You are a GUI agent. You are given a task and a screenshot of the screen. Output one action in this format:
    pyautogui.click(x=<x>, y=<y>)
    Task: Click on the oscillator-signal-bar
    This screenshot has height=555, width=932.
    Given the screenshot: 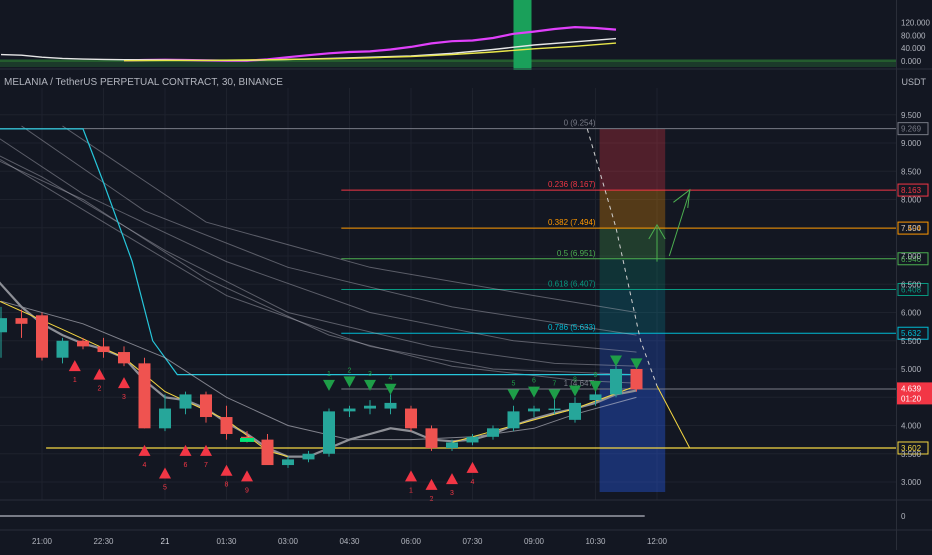 What is the action you would take?
    pyautogui.click(x=522, y=35)
    